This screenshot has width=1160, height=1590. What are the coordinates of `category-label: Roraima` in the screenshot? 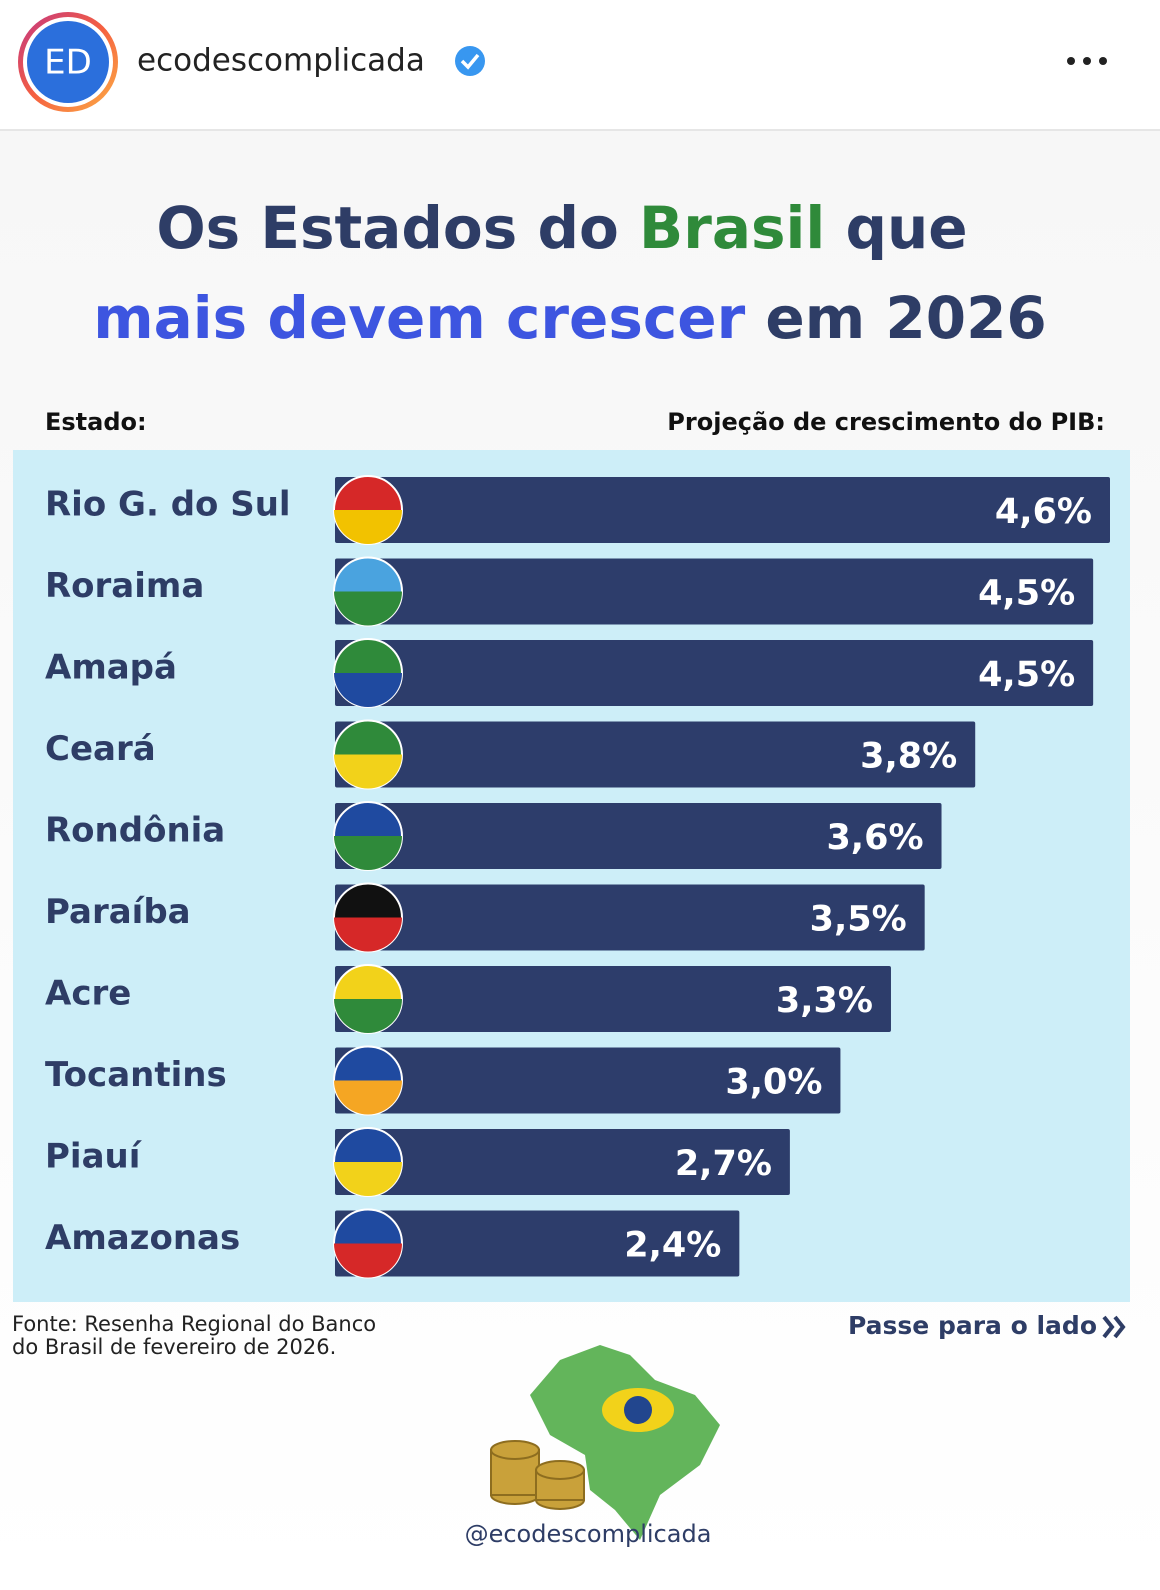 It's located at (124, 586).